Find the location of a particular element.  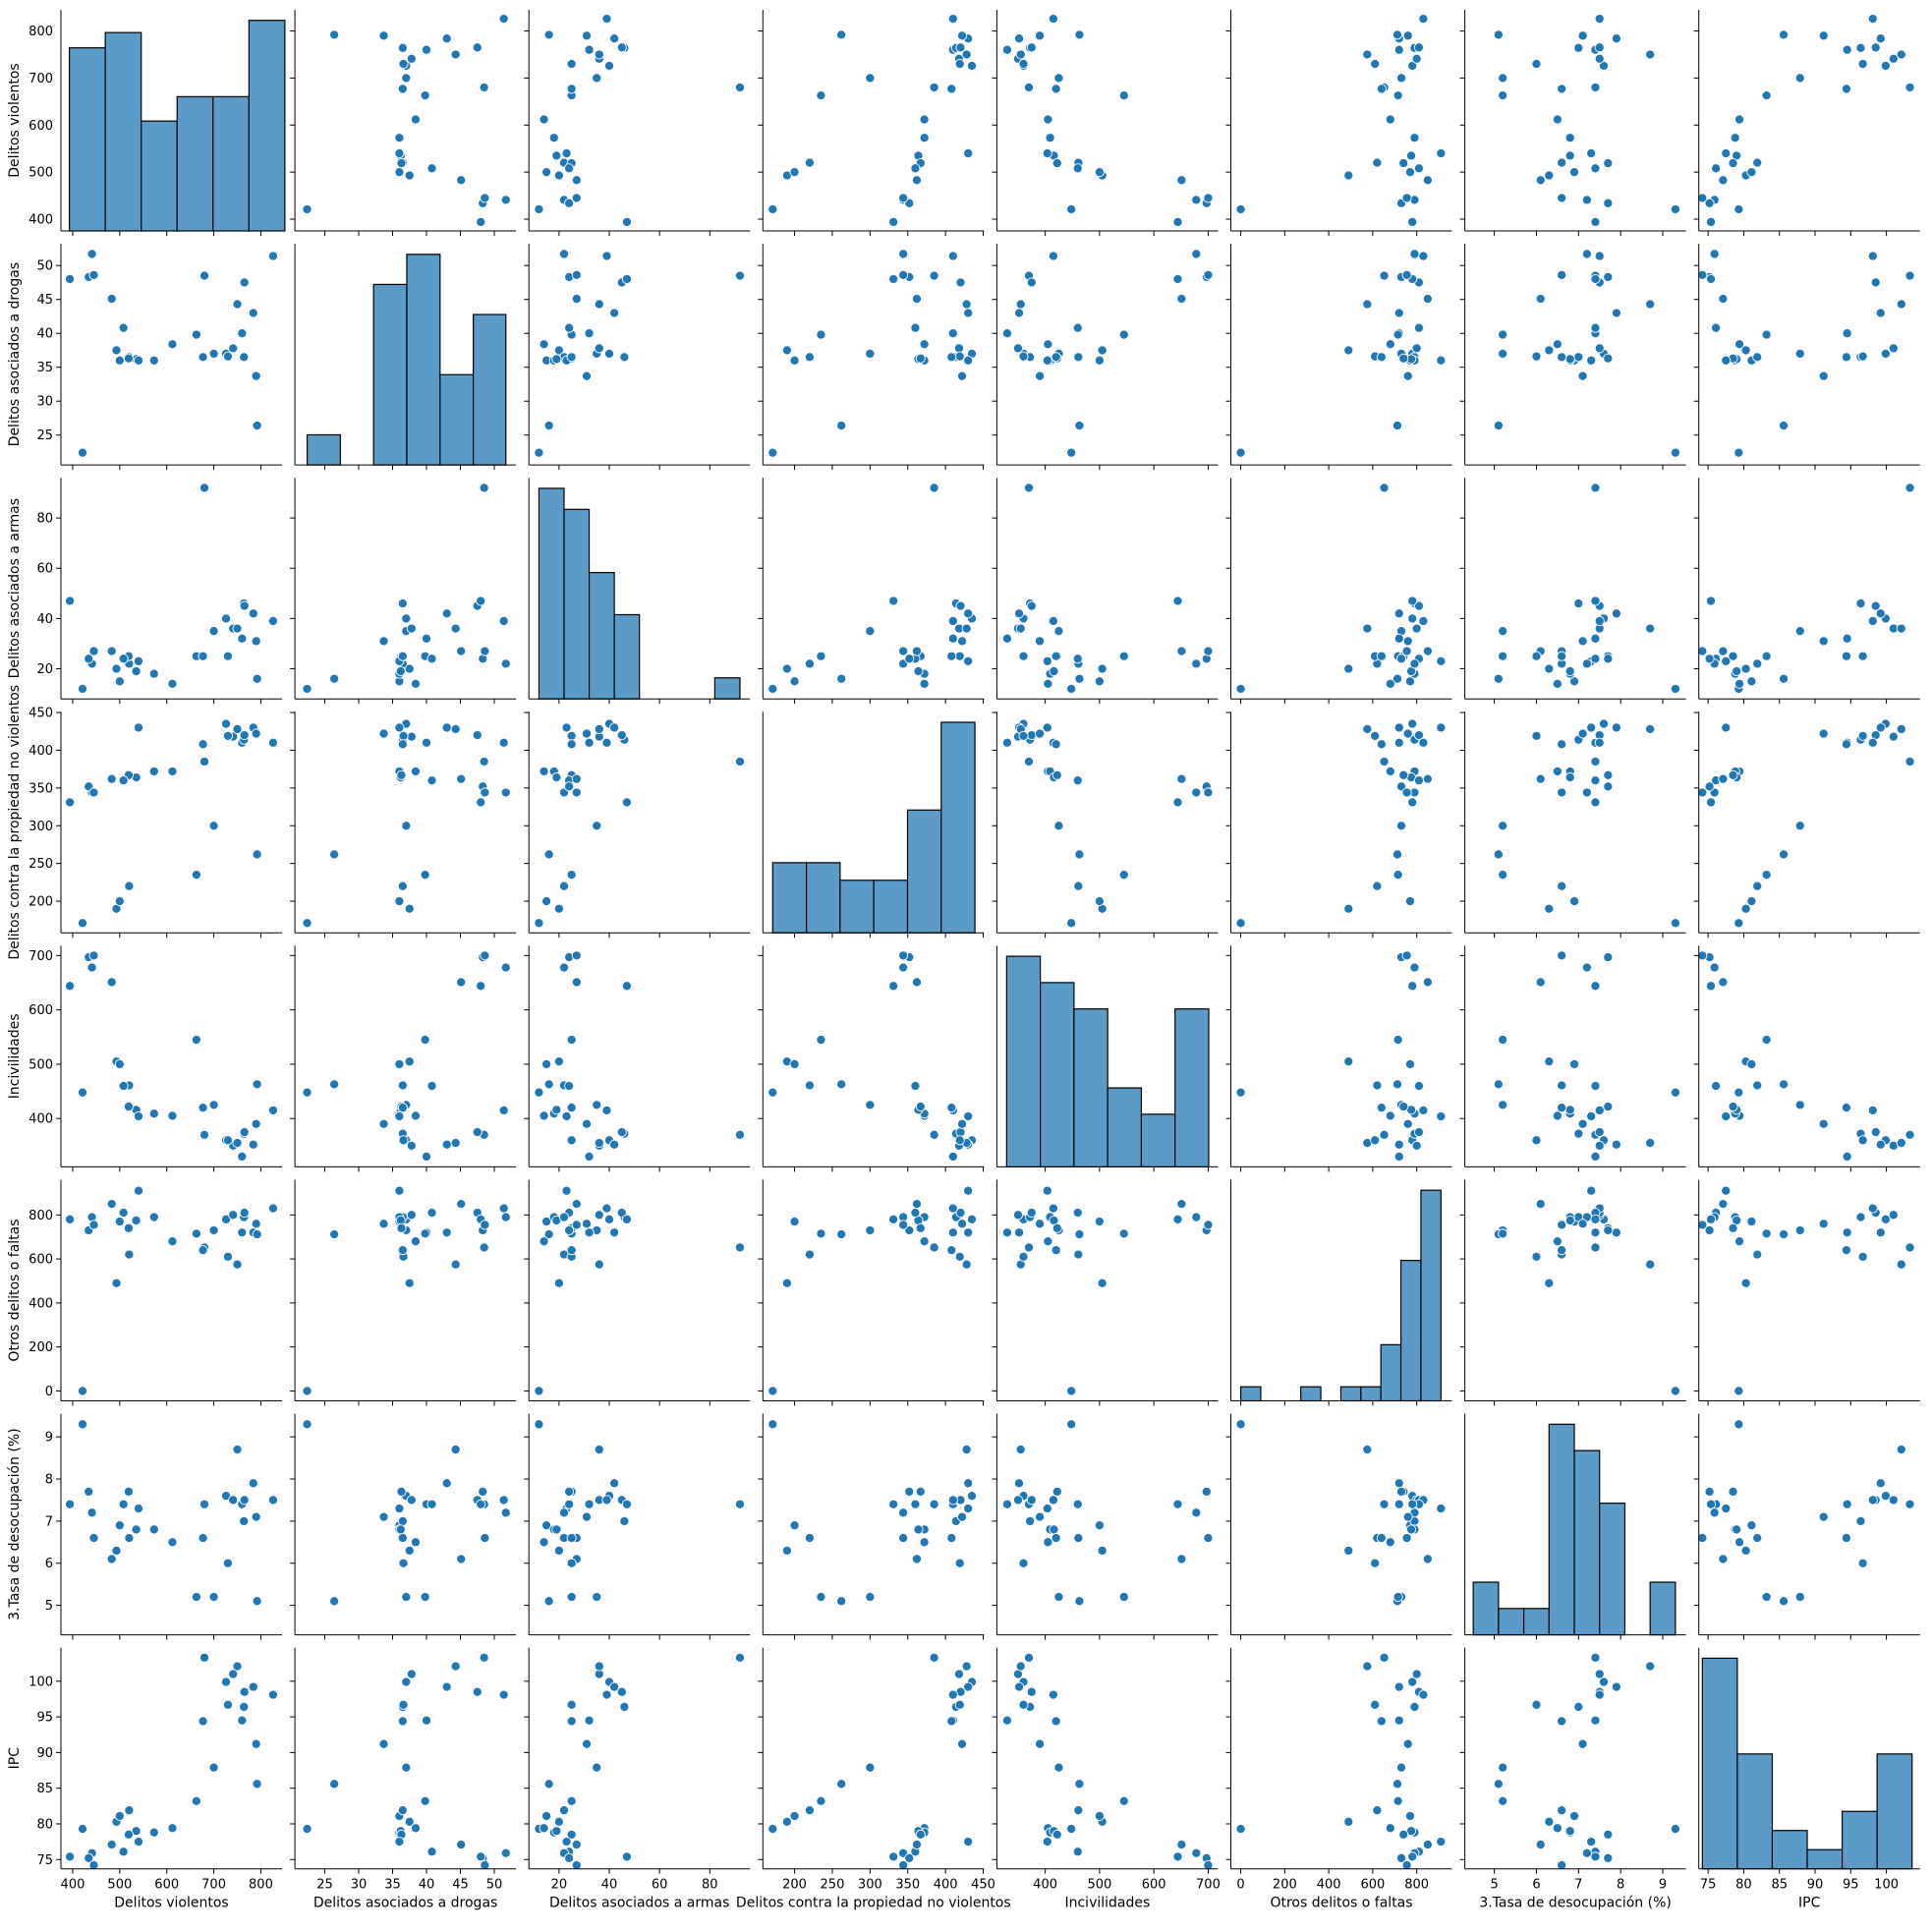

y-tick-label: 30 is located at coordinates (45, 402).